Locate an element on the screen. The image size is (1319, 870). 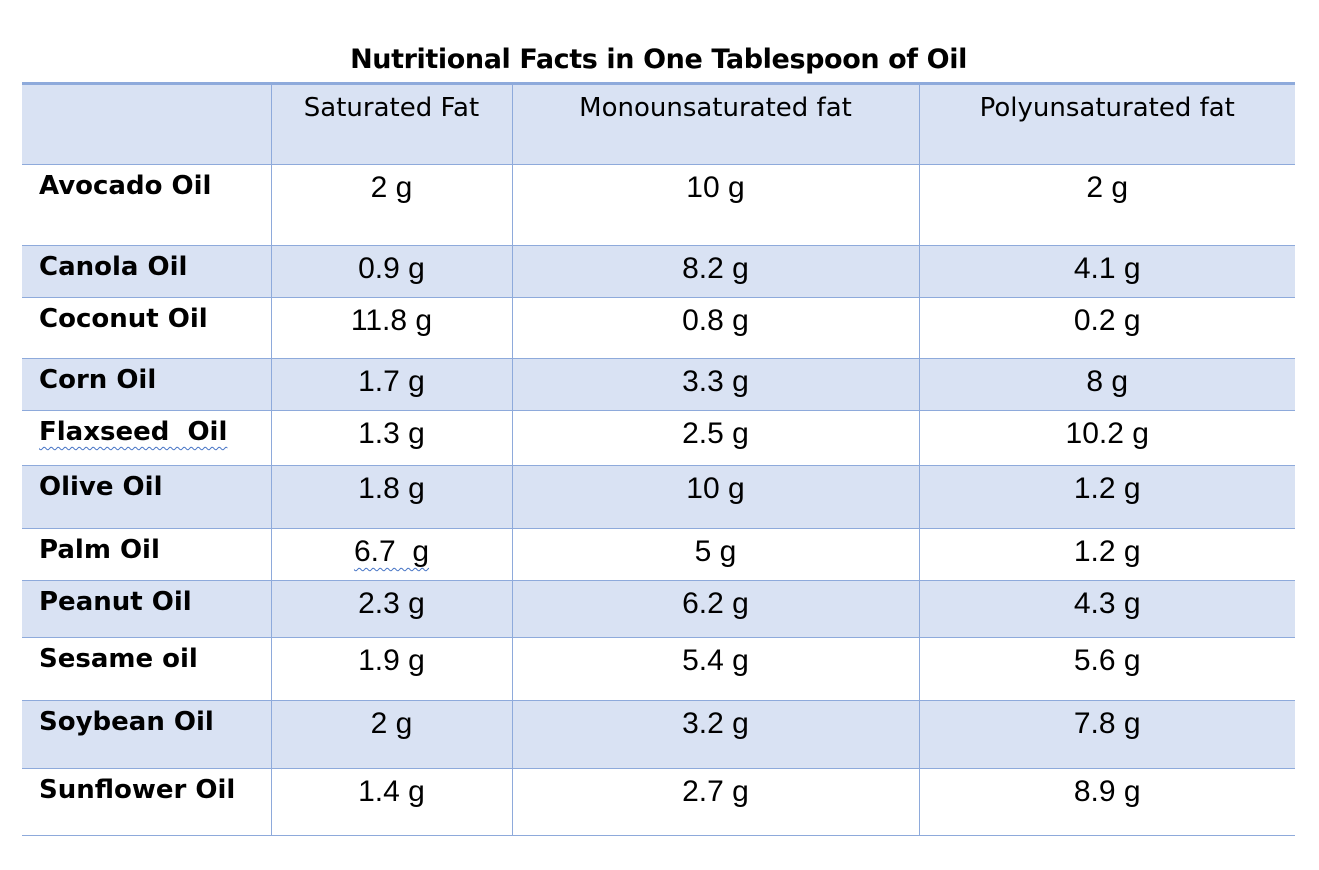
monounsaturated-value: 5.4 g is located at coordinates (715, 669).